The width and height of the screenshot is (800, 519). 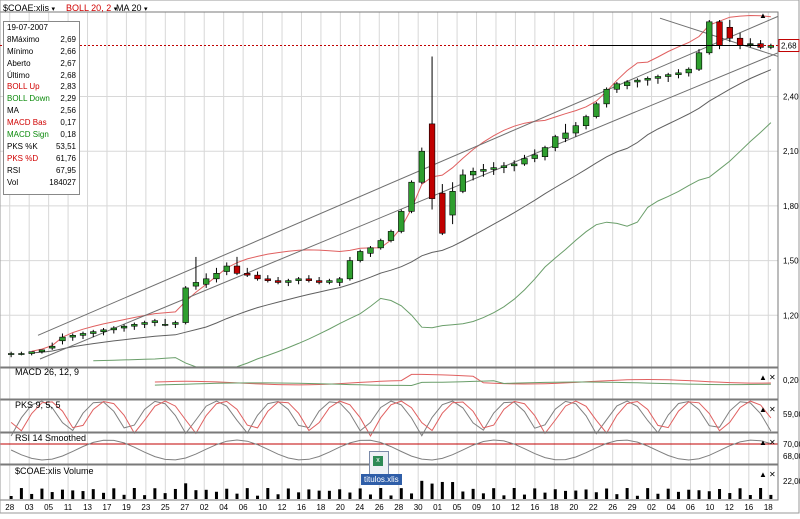 I want to click on volume-panel-title: $COAE:xlis Volume, so click(x=54, y=471).